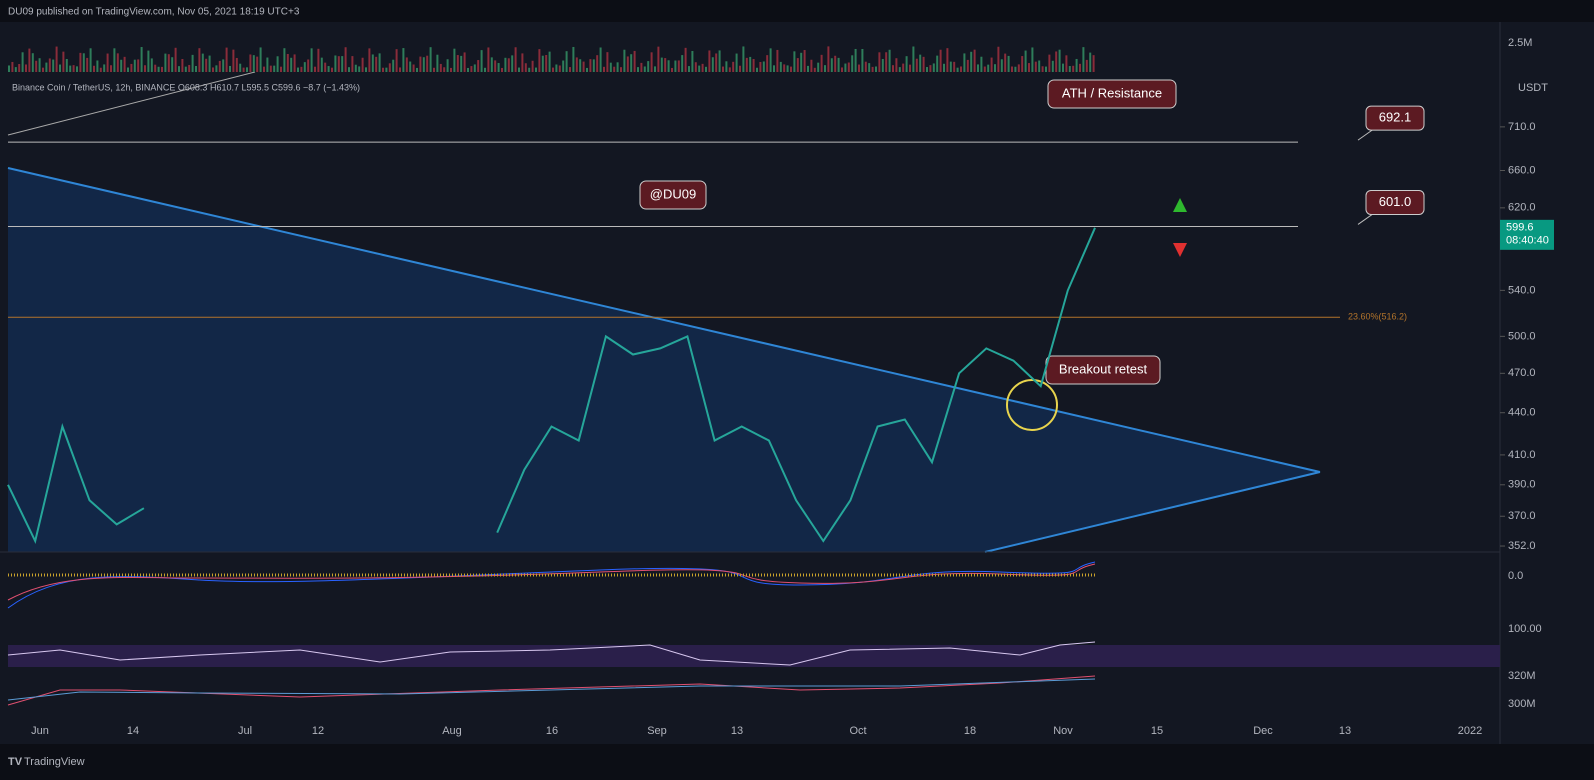  Describe the element at coordinates (797, 11) in the screenshot. I see `top-bar` at that location.